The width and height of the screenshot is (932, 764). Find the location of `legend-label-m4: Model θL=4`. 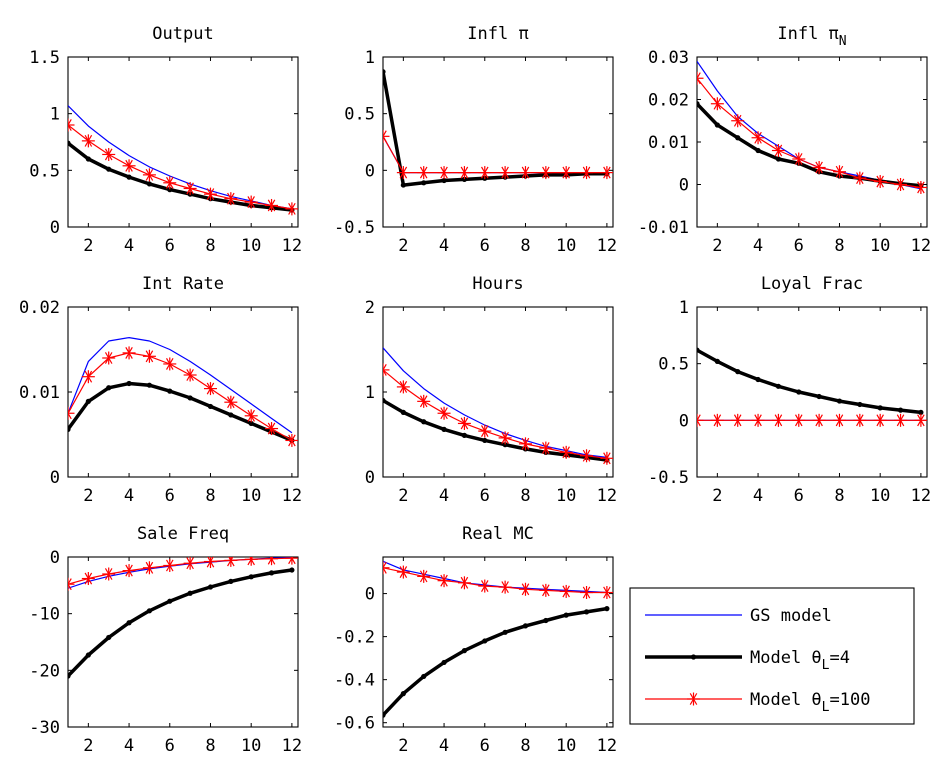

legend-label-m4: Model θL=4 is located at coordinates (800, 660).